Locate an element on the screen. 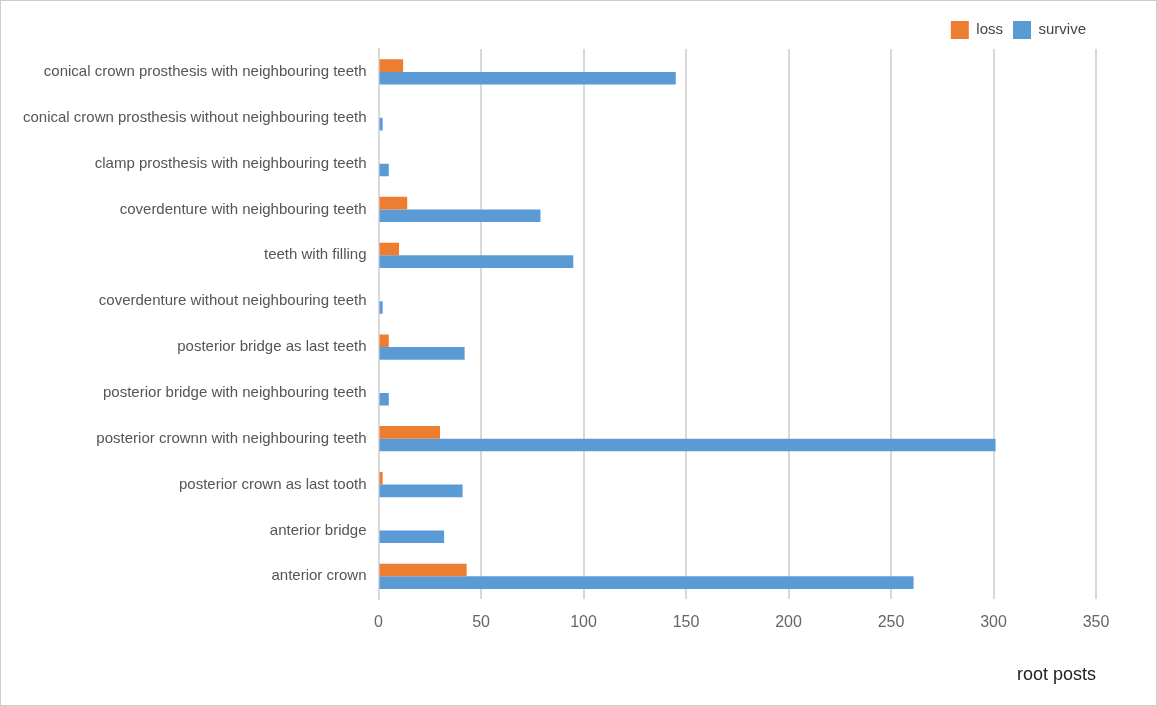 The width and height of the screenshot is (1157, 706). y-tick-label: anterior crown is located at coordinates (319, 575).